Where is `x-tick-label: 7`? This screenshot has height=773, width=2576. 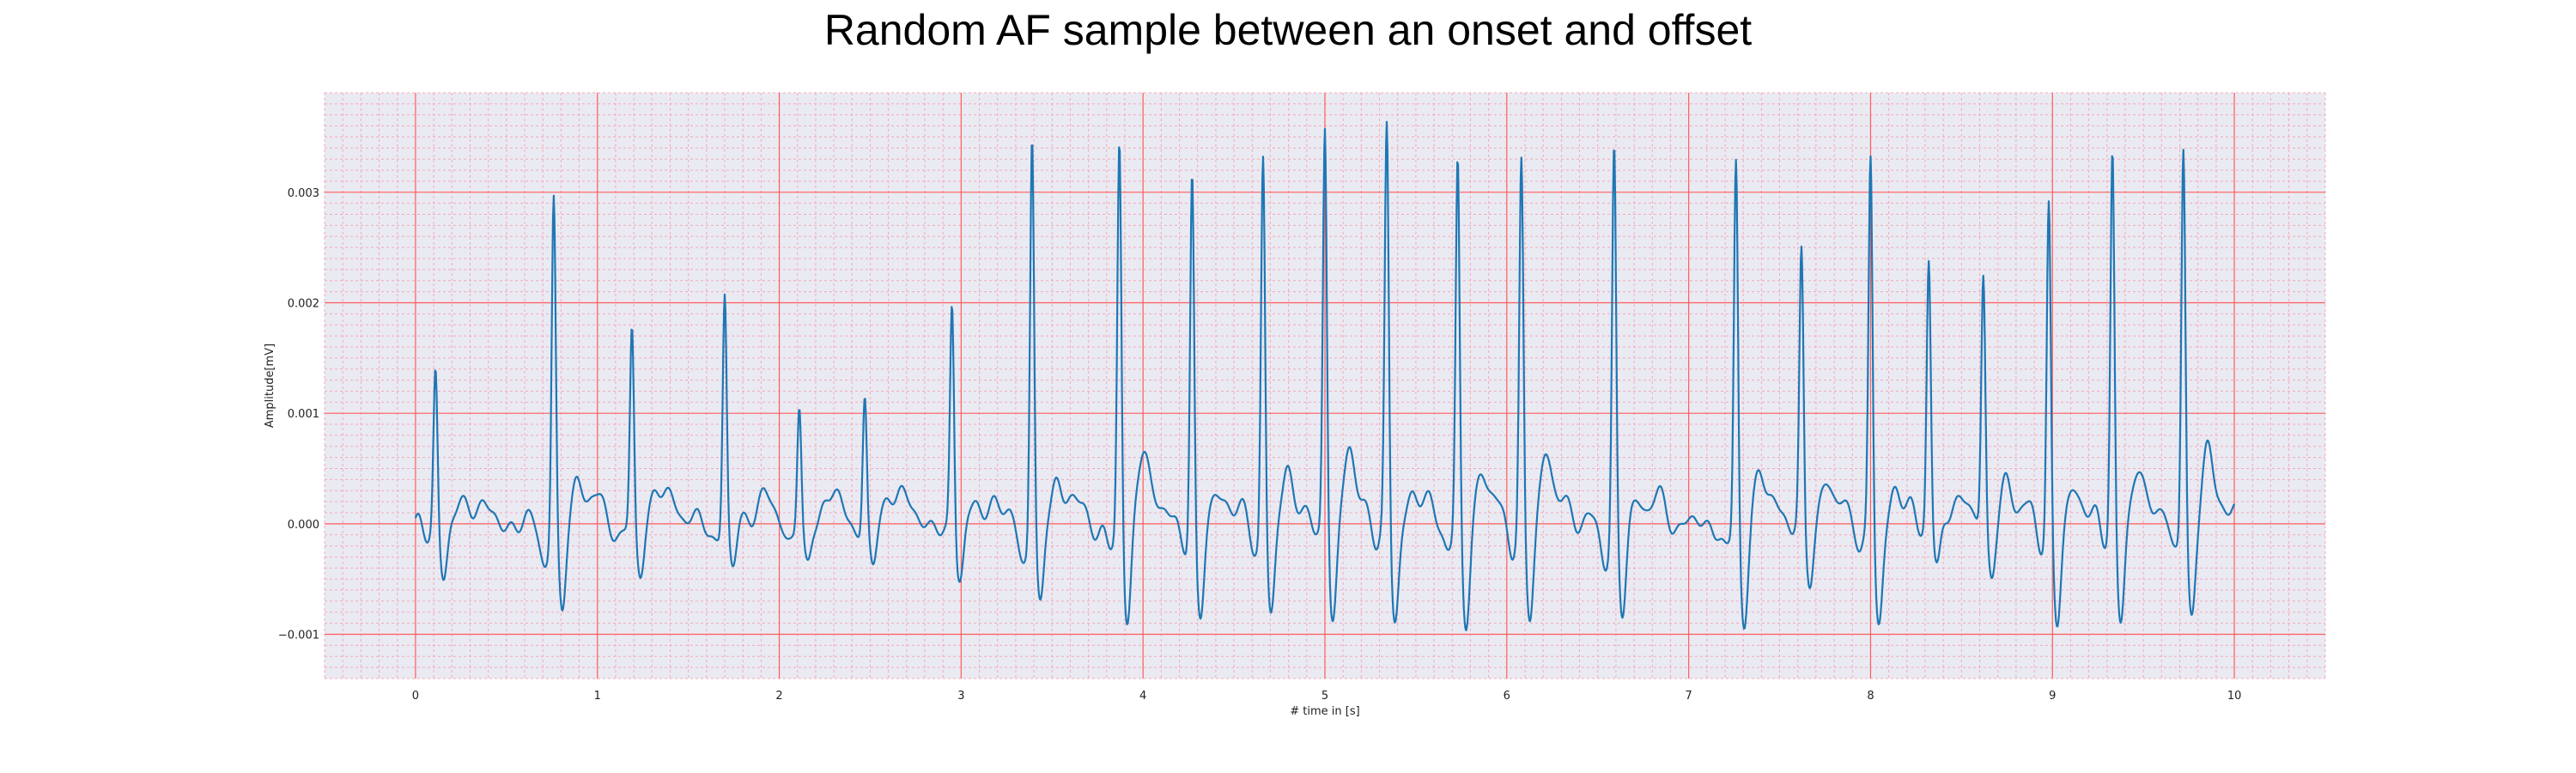 x-tick-label: 7 is located at coordinates (1689, 696).